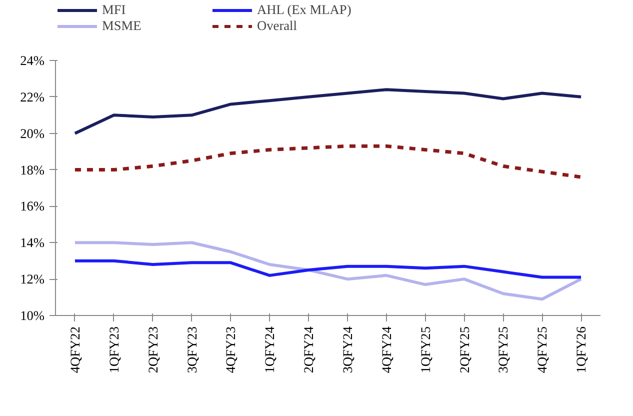 Image resolution: width=633 pixels, height=416 pixels. I want to click on x-tick-label: 1QFY23, so click(114, 350).